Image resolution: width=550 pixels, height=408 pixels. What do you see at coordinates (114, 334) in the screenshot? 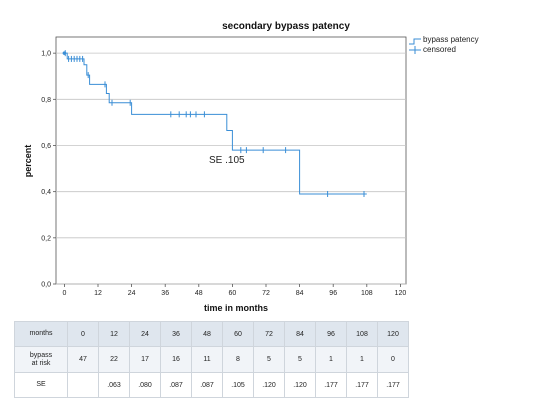
I see `risk-table-month-1: 12` at bounding box center [114, 334].